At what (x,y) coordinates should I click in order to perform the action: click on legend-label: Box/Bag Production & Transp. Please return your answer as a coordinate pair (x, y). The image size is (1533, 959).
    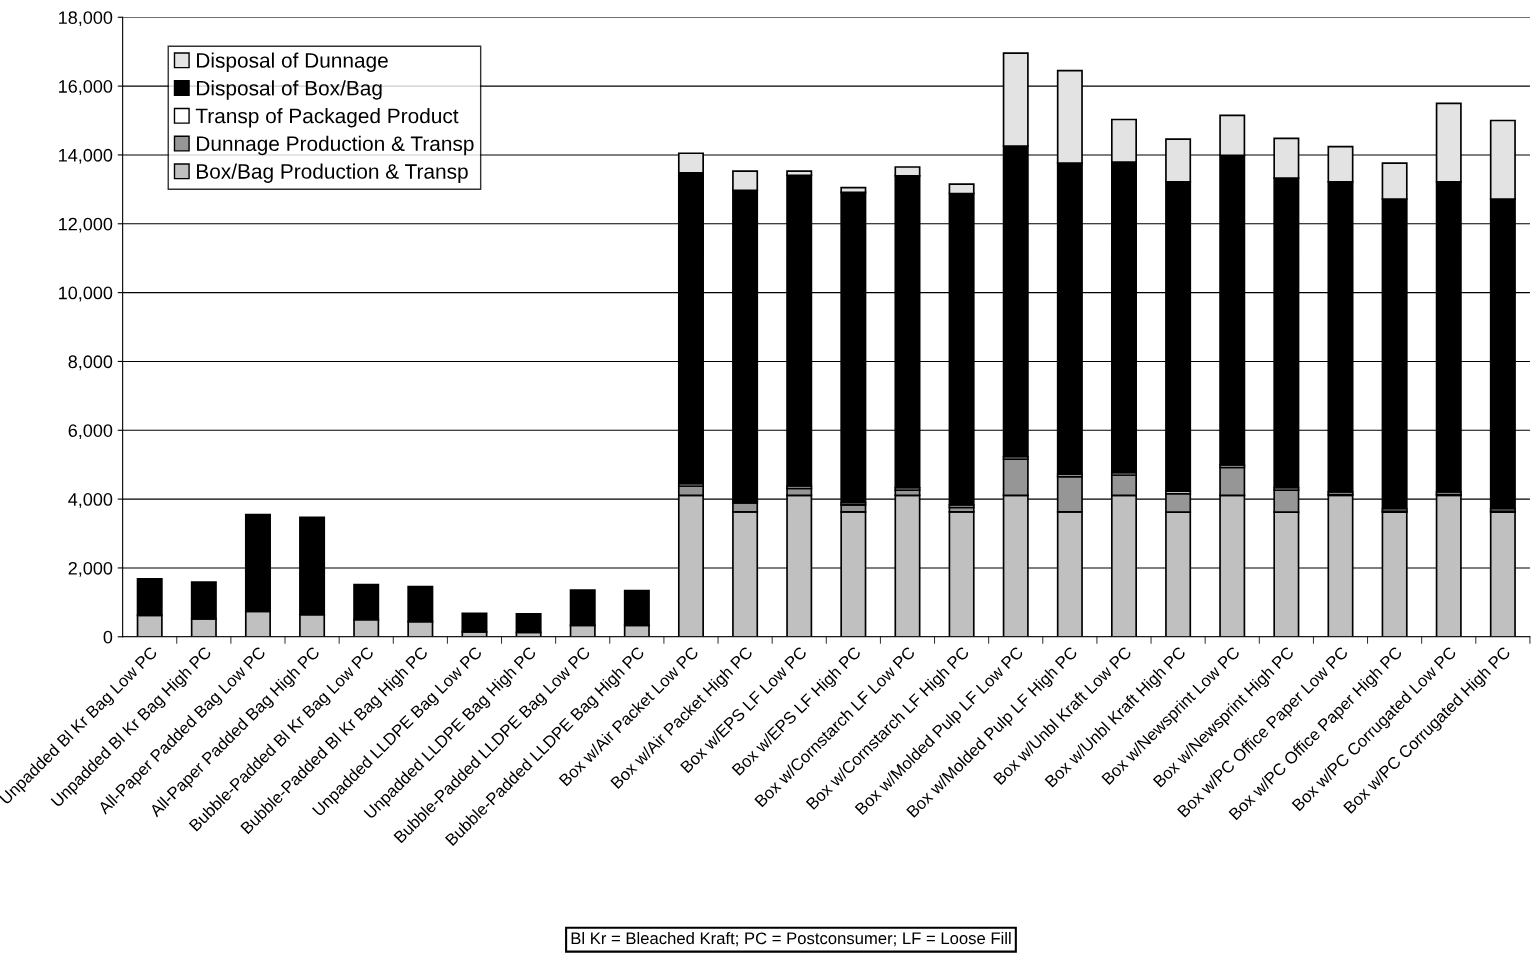
    Looking at the image, I should click on (332, 173).